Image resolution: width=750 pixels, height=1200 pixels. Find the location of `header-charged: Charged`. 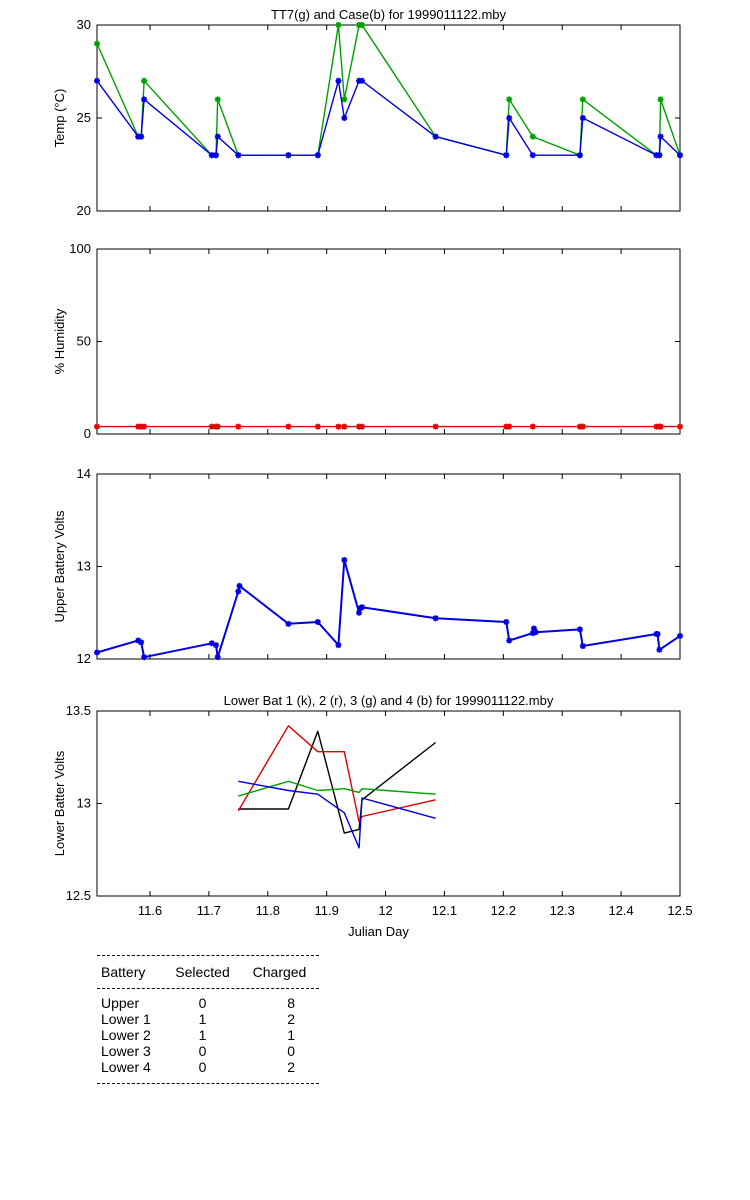

header-charged: Charged is located at coordinates (279, 972).